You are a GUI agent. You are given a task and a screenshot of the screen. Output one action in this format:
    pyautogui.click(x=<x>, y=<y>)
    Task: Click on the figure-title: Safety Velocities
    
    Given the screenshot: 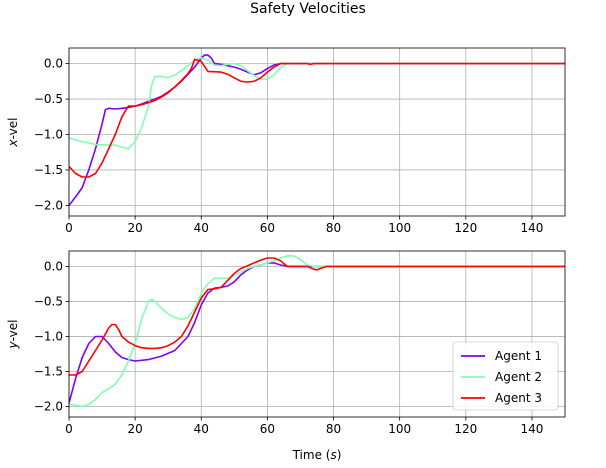 What is the action you would take?
    pyautogui.click(x=308, y=9)
    